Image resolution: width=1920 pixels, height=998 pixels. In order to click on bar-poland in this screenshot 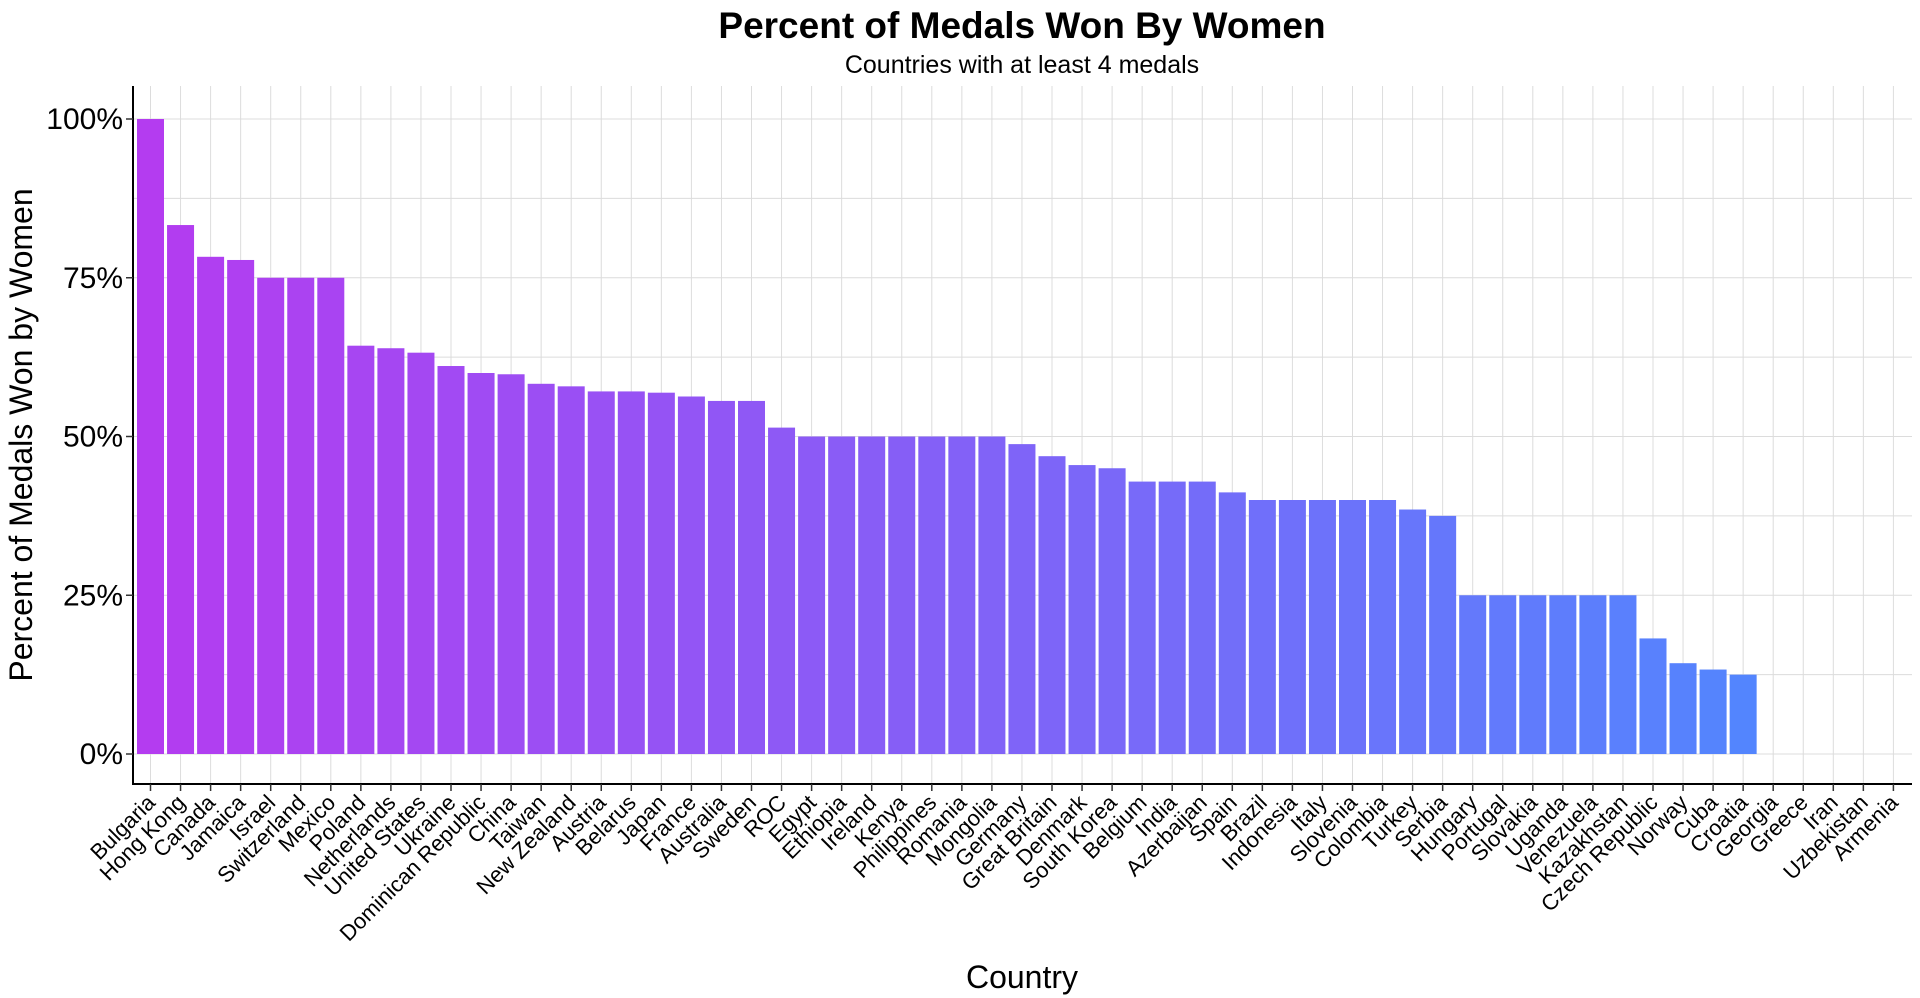, I will do `click(361, 549)`.